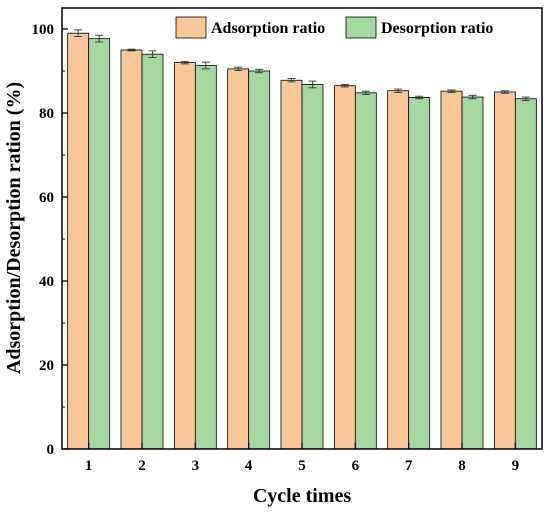 Image resolution: width=550 pixels, height=514 pixels. What do you see at coordinates (46, 366) in the screenshot?
I see `y-tick-label-20: 20` at bounding box center [46, 366].